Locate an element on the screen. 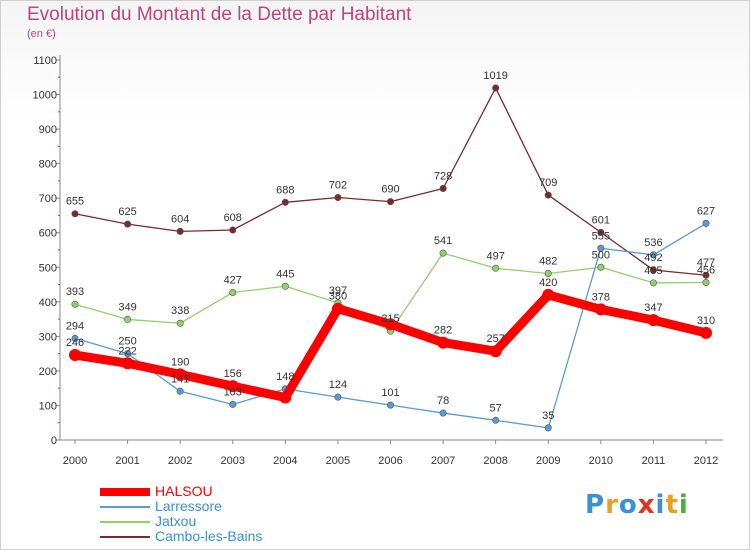  legend-item: Jatxou is located at coordinates (250, 521).